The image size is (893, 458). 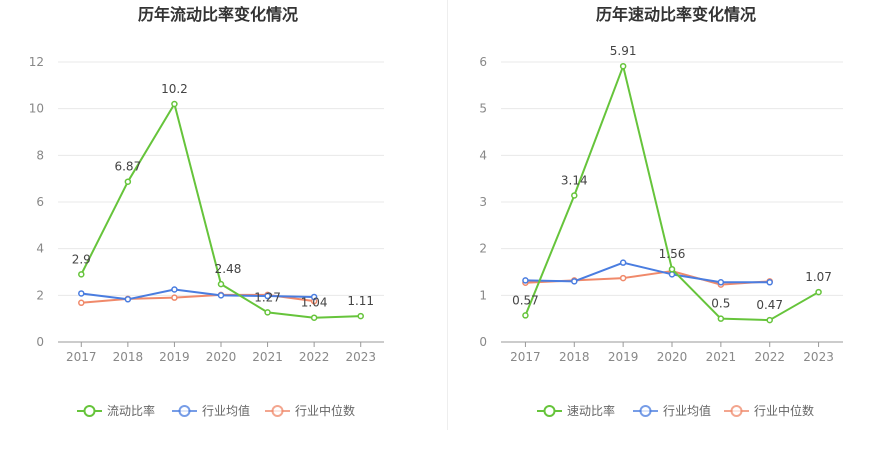 What do you see at coordinates (525, 300) in the screenshot?
I see `data-label: 0.57` at bounding box center [525, 300].